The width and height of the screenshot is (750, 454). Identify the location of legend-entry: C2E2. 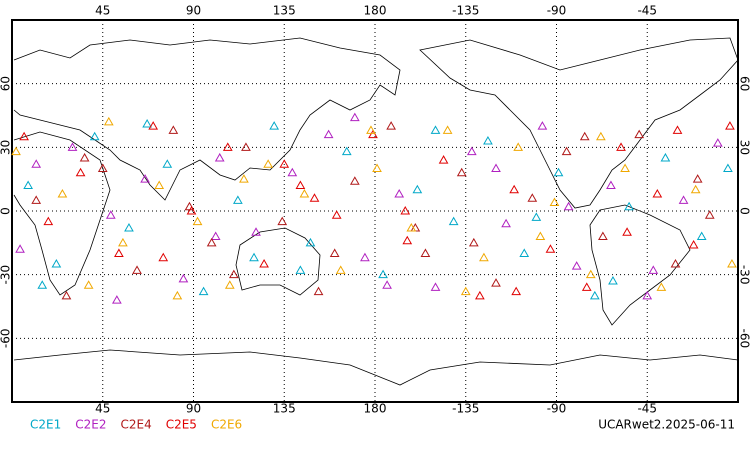
(90, 425).